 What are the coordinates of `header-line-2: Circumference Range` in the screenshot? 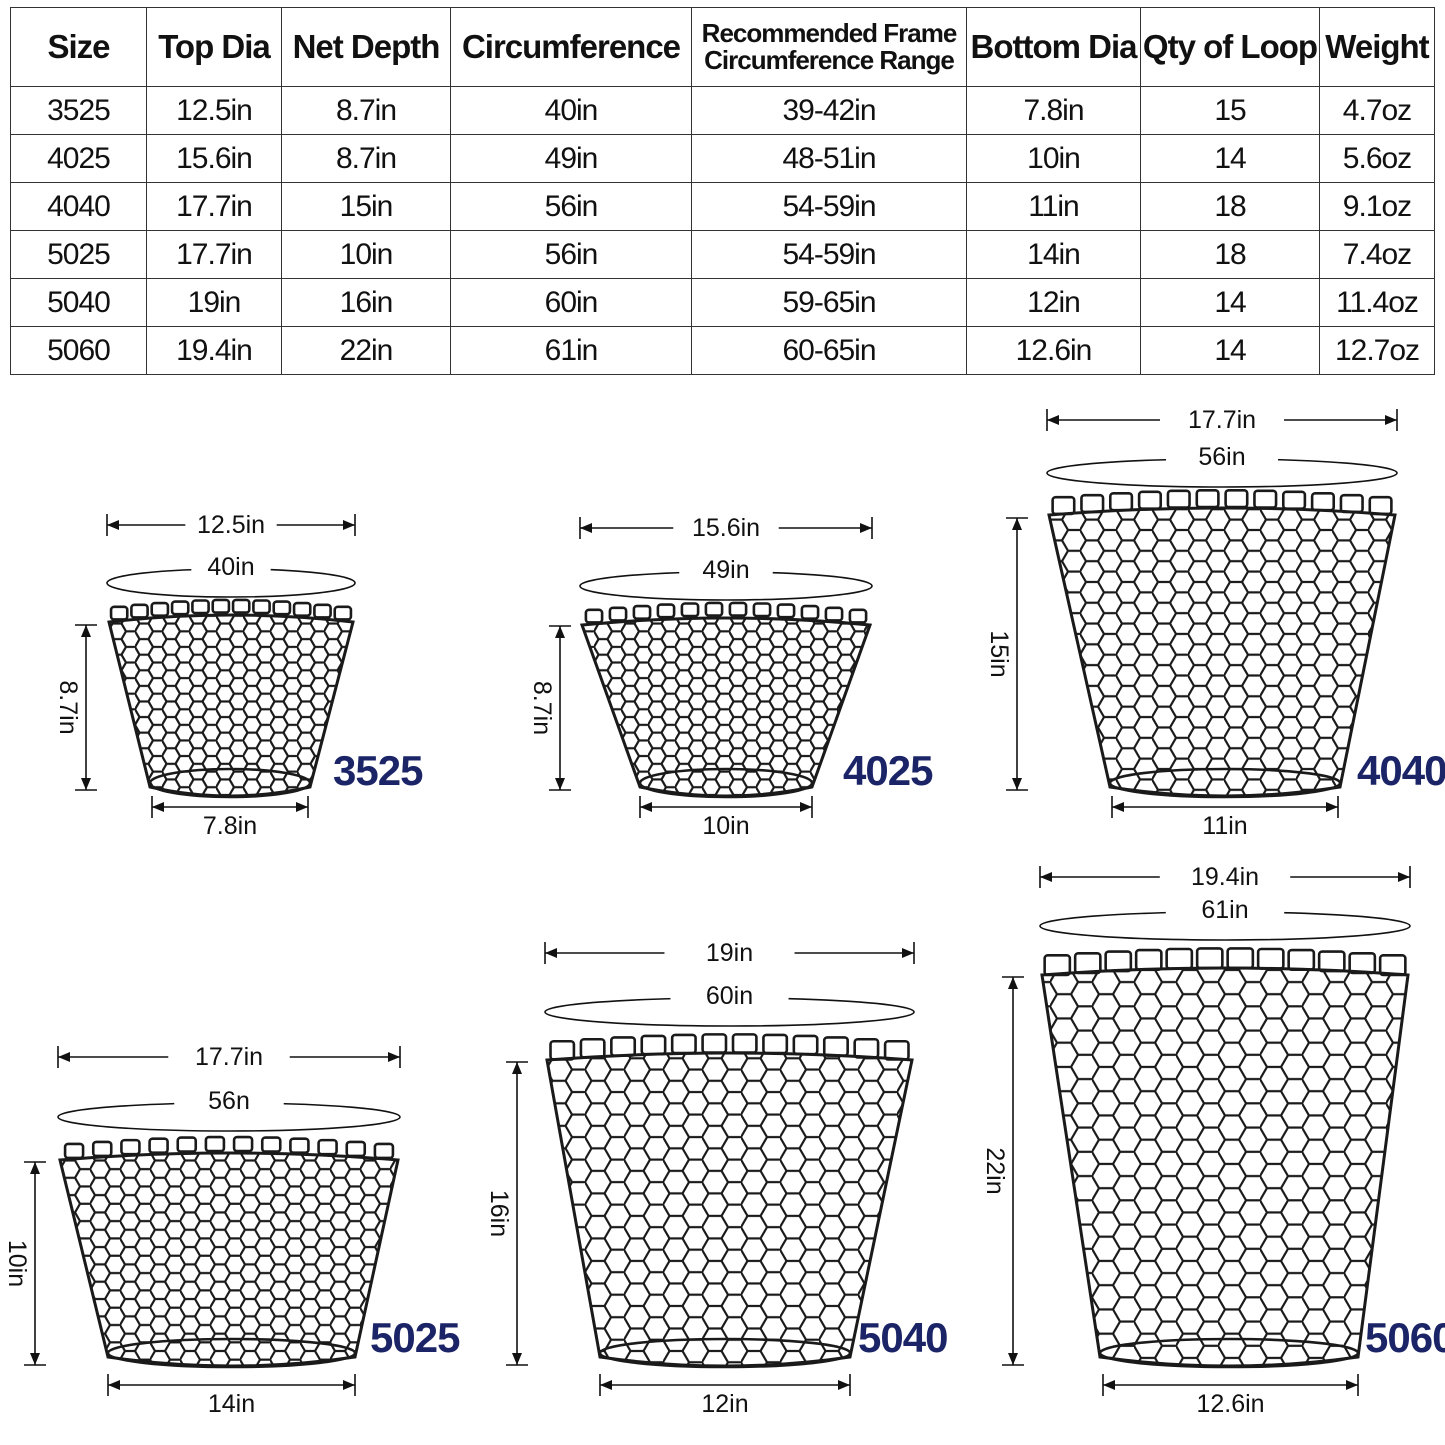 It's located at (829, 60).